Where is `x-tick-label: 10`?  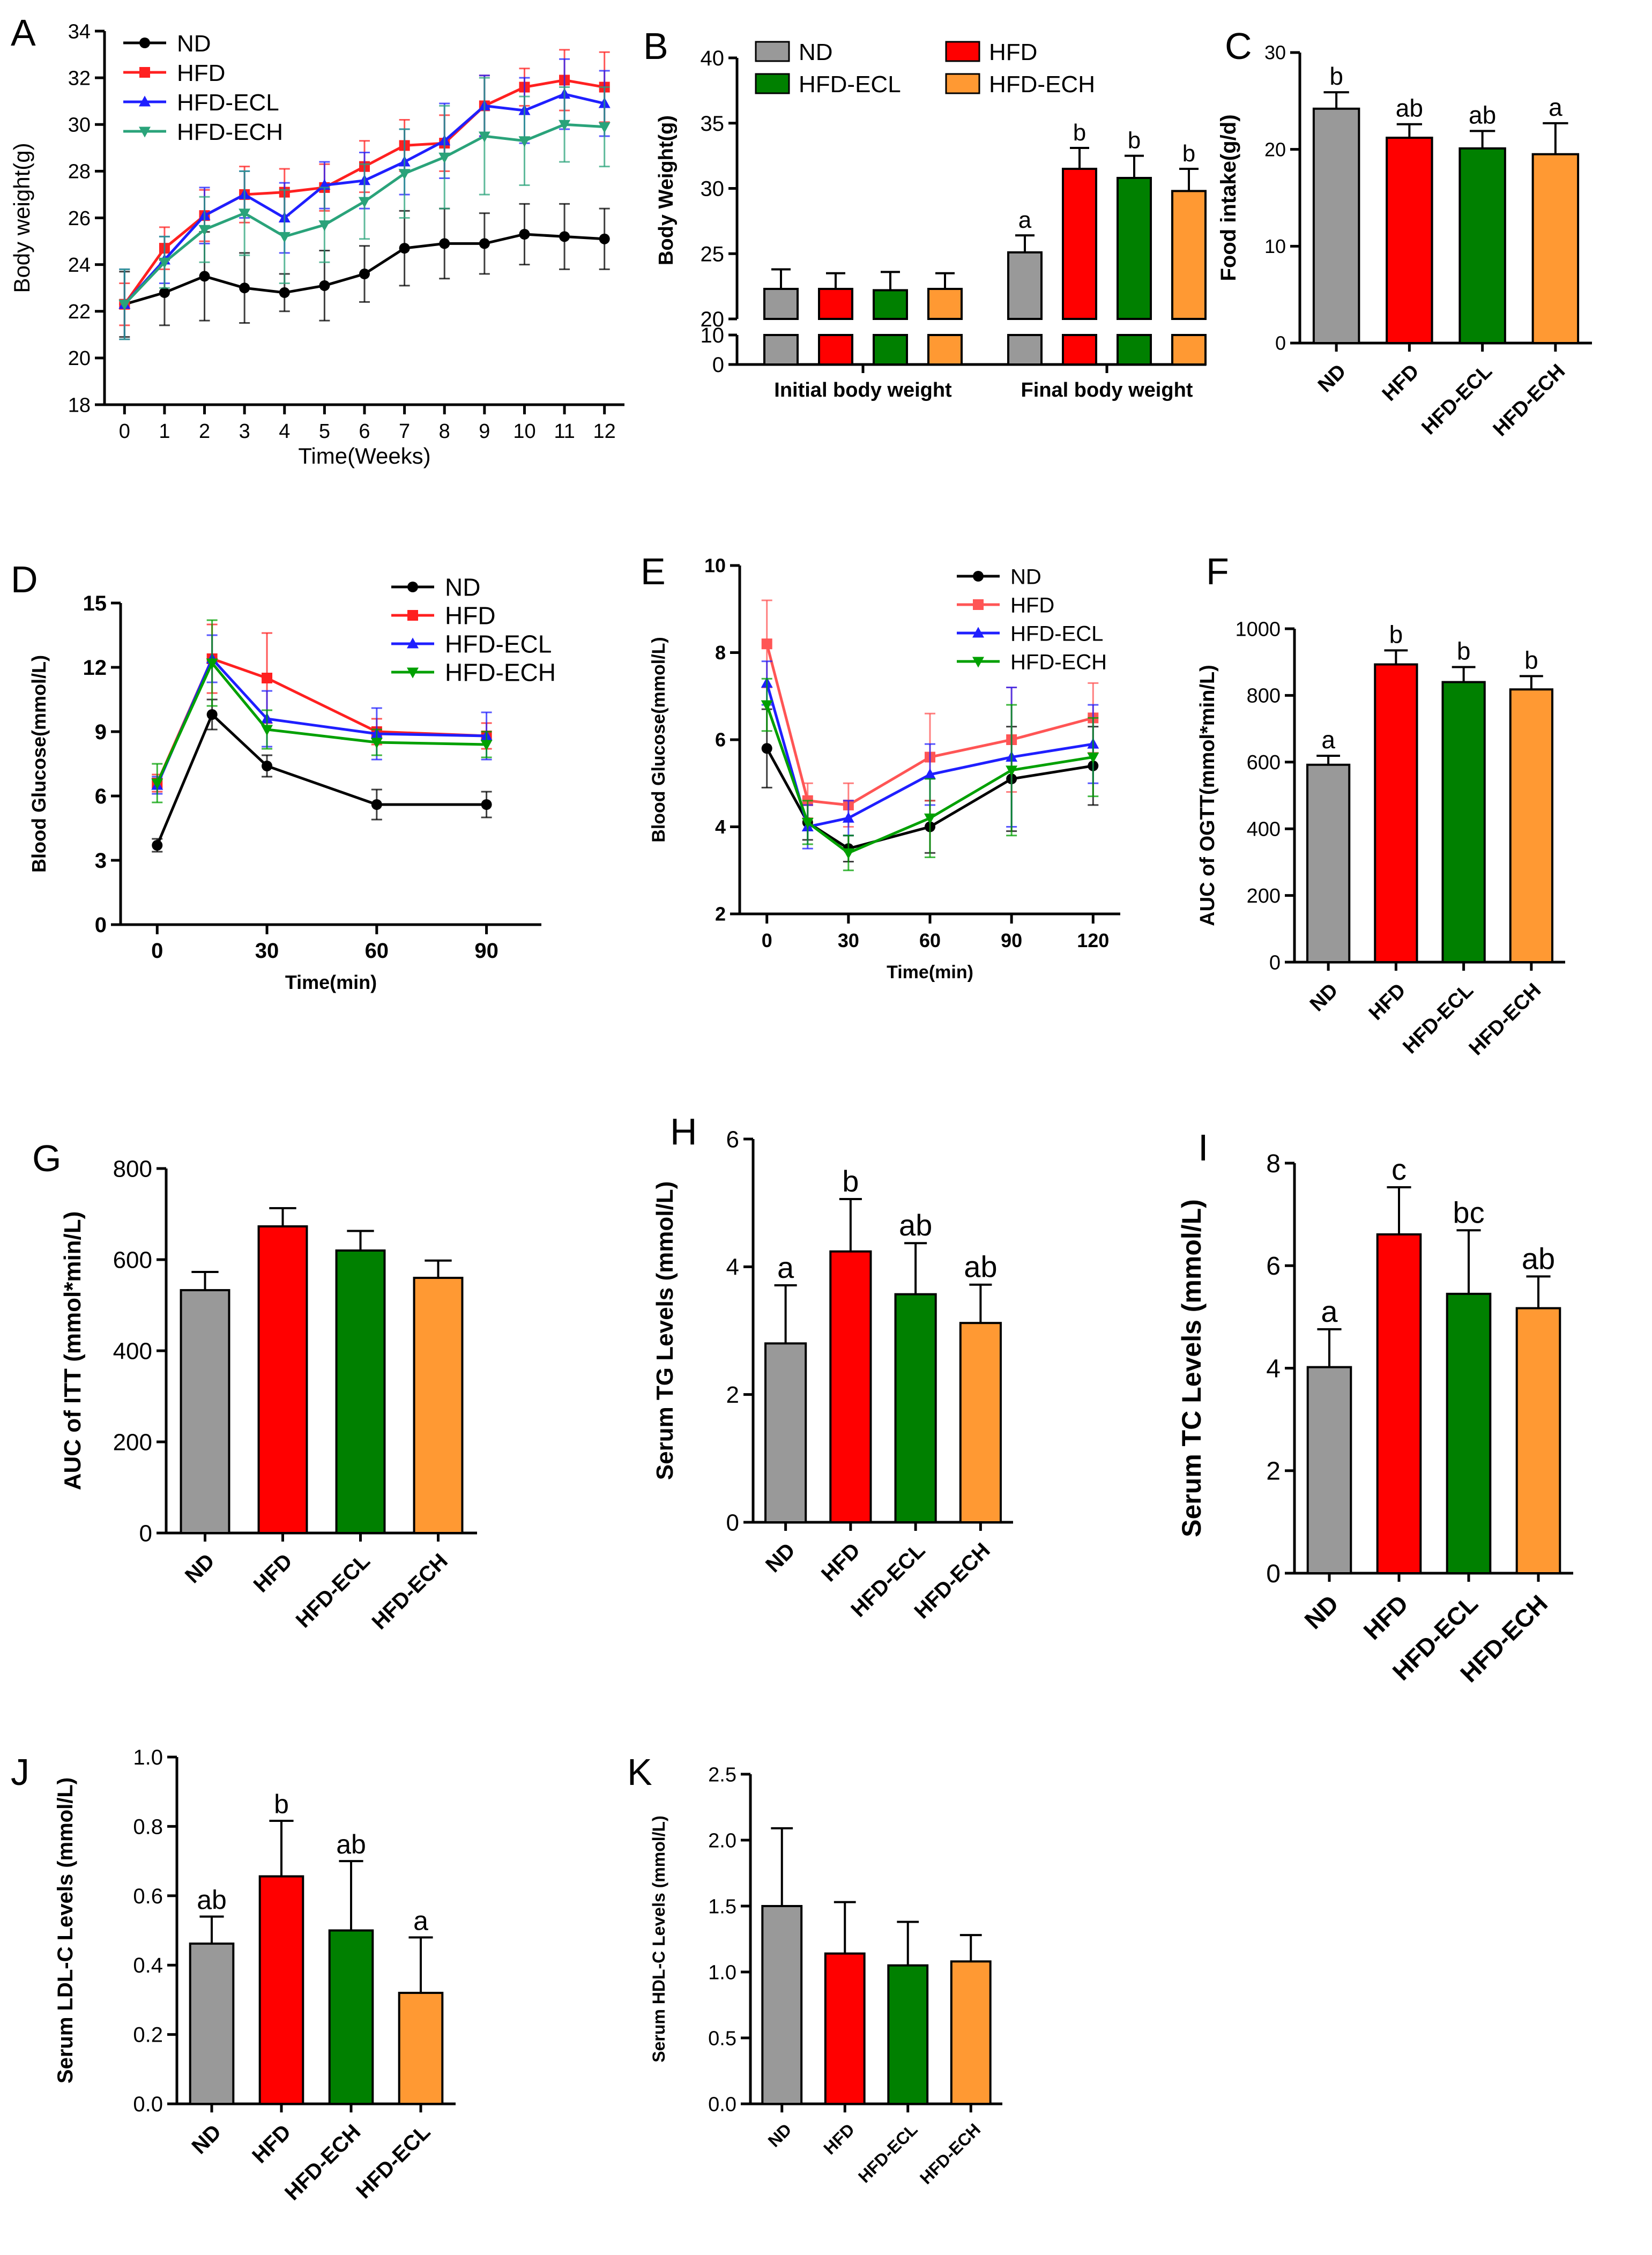 x-tick-label: 10 is located at coordinates (524, 431).